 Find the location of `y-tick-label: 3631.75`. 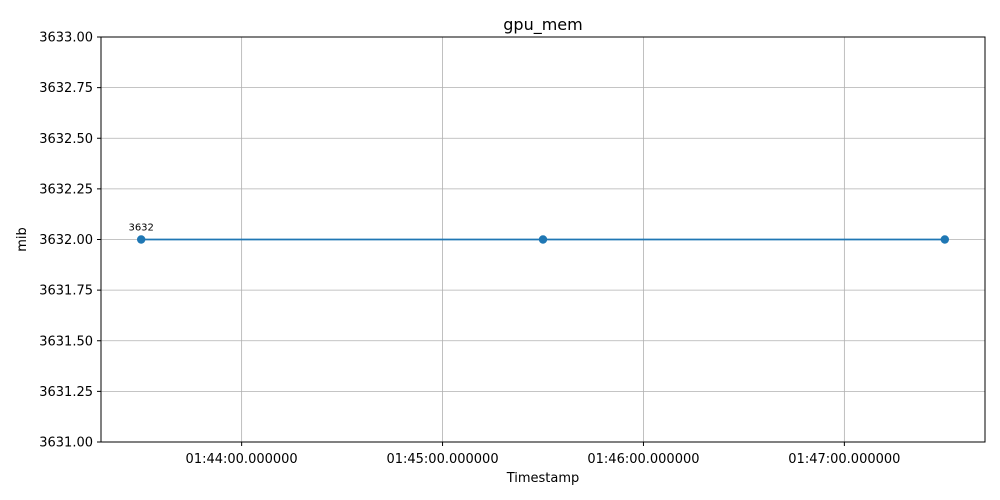

y-tick-label: 3631.75 is located at coordinates (66, 291).